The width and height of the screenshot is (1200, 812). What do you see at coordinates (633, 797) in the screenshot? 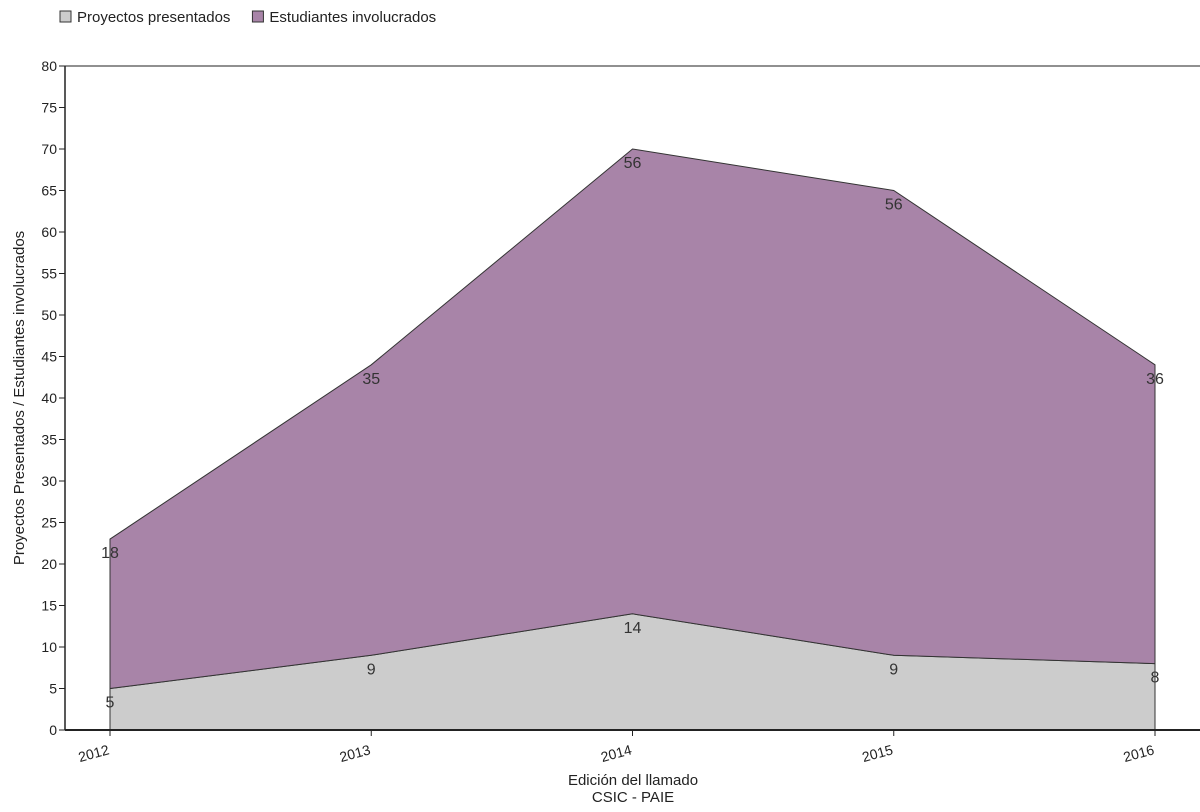
I see `x-axis-subtitle: CSIC - PAIE` at bounding box center [633, 797].